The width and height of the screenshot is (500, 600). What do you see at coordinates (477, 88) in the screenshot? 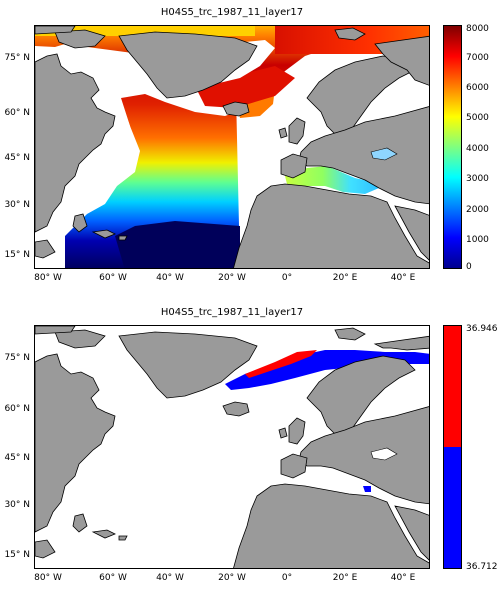
I see `colorbar-tick-6000: 6000` at bounding box center [477, 88].